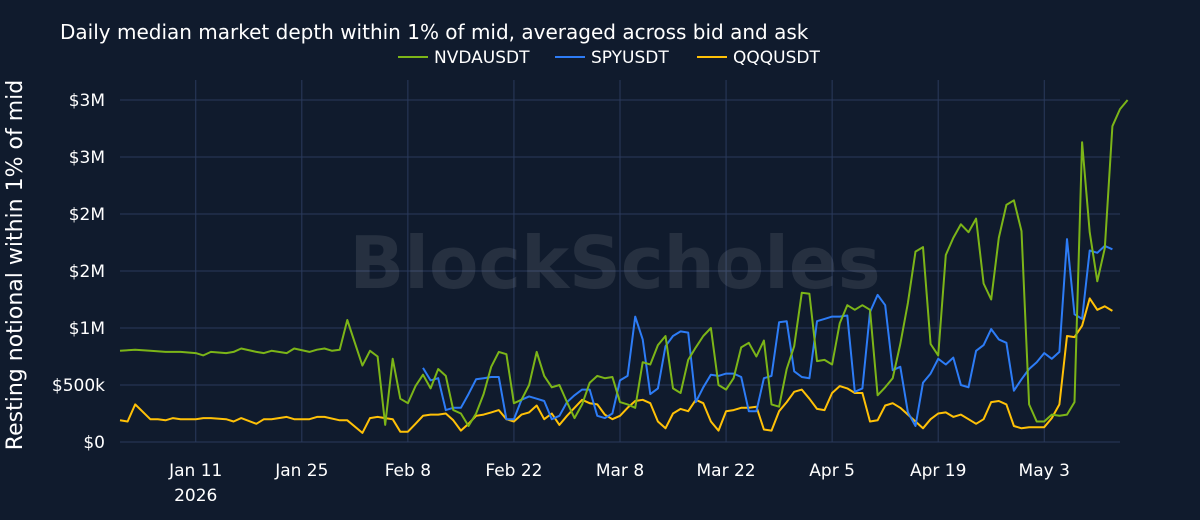 The image size is (1200, 520). What do you see at coordinates (195, 496) in the screenshot?
I see `x-tick-sublabel: 2026` at bounding box center [195, 496].